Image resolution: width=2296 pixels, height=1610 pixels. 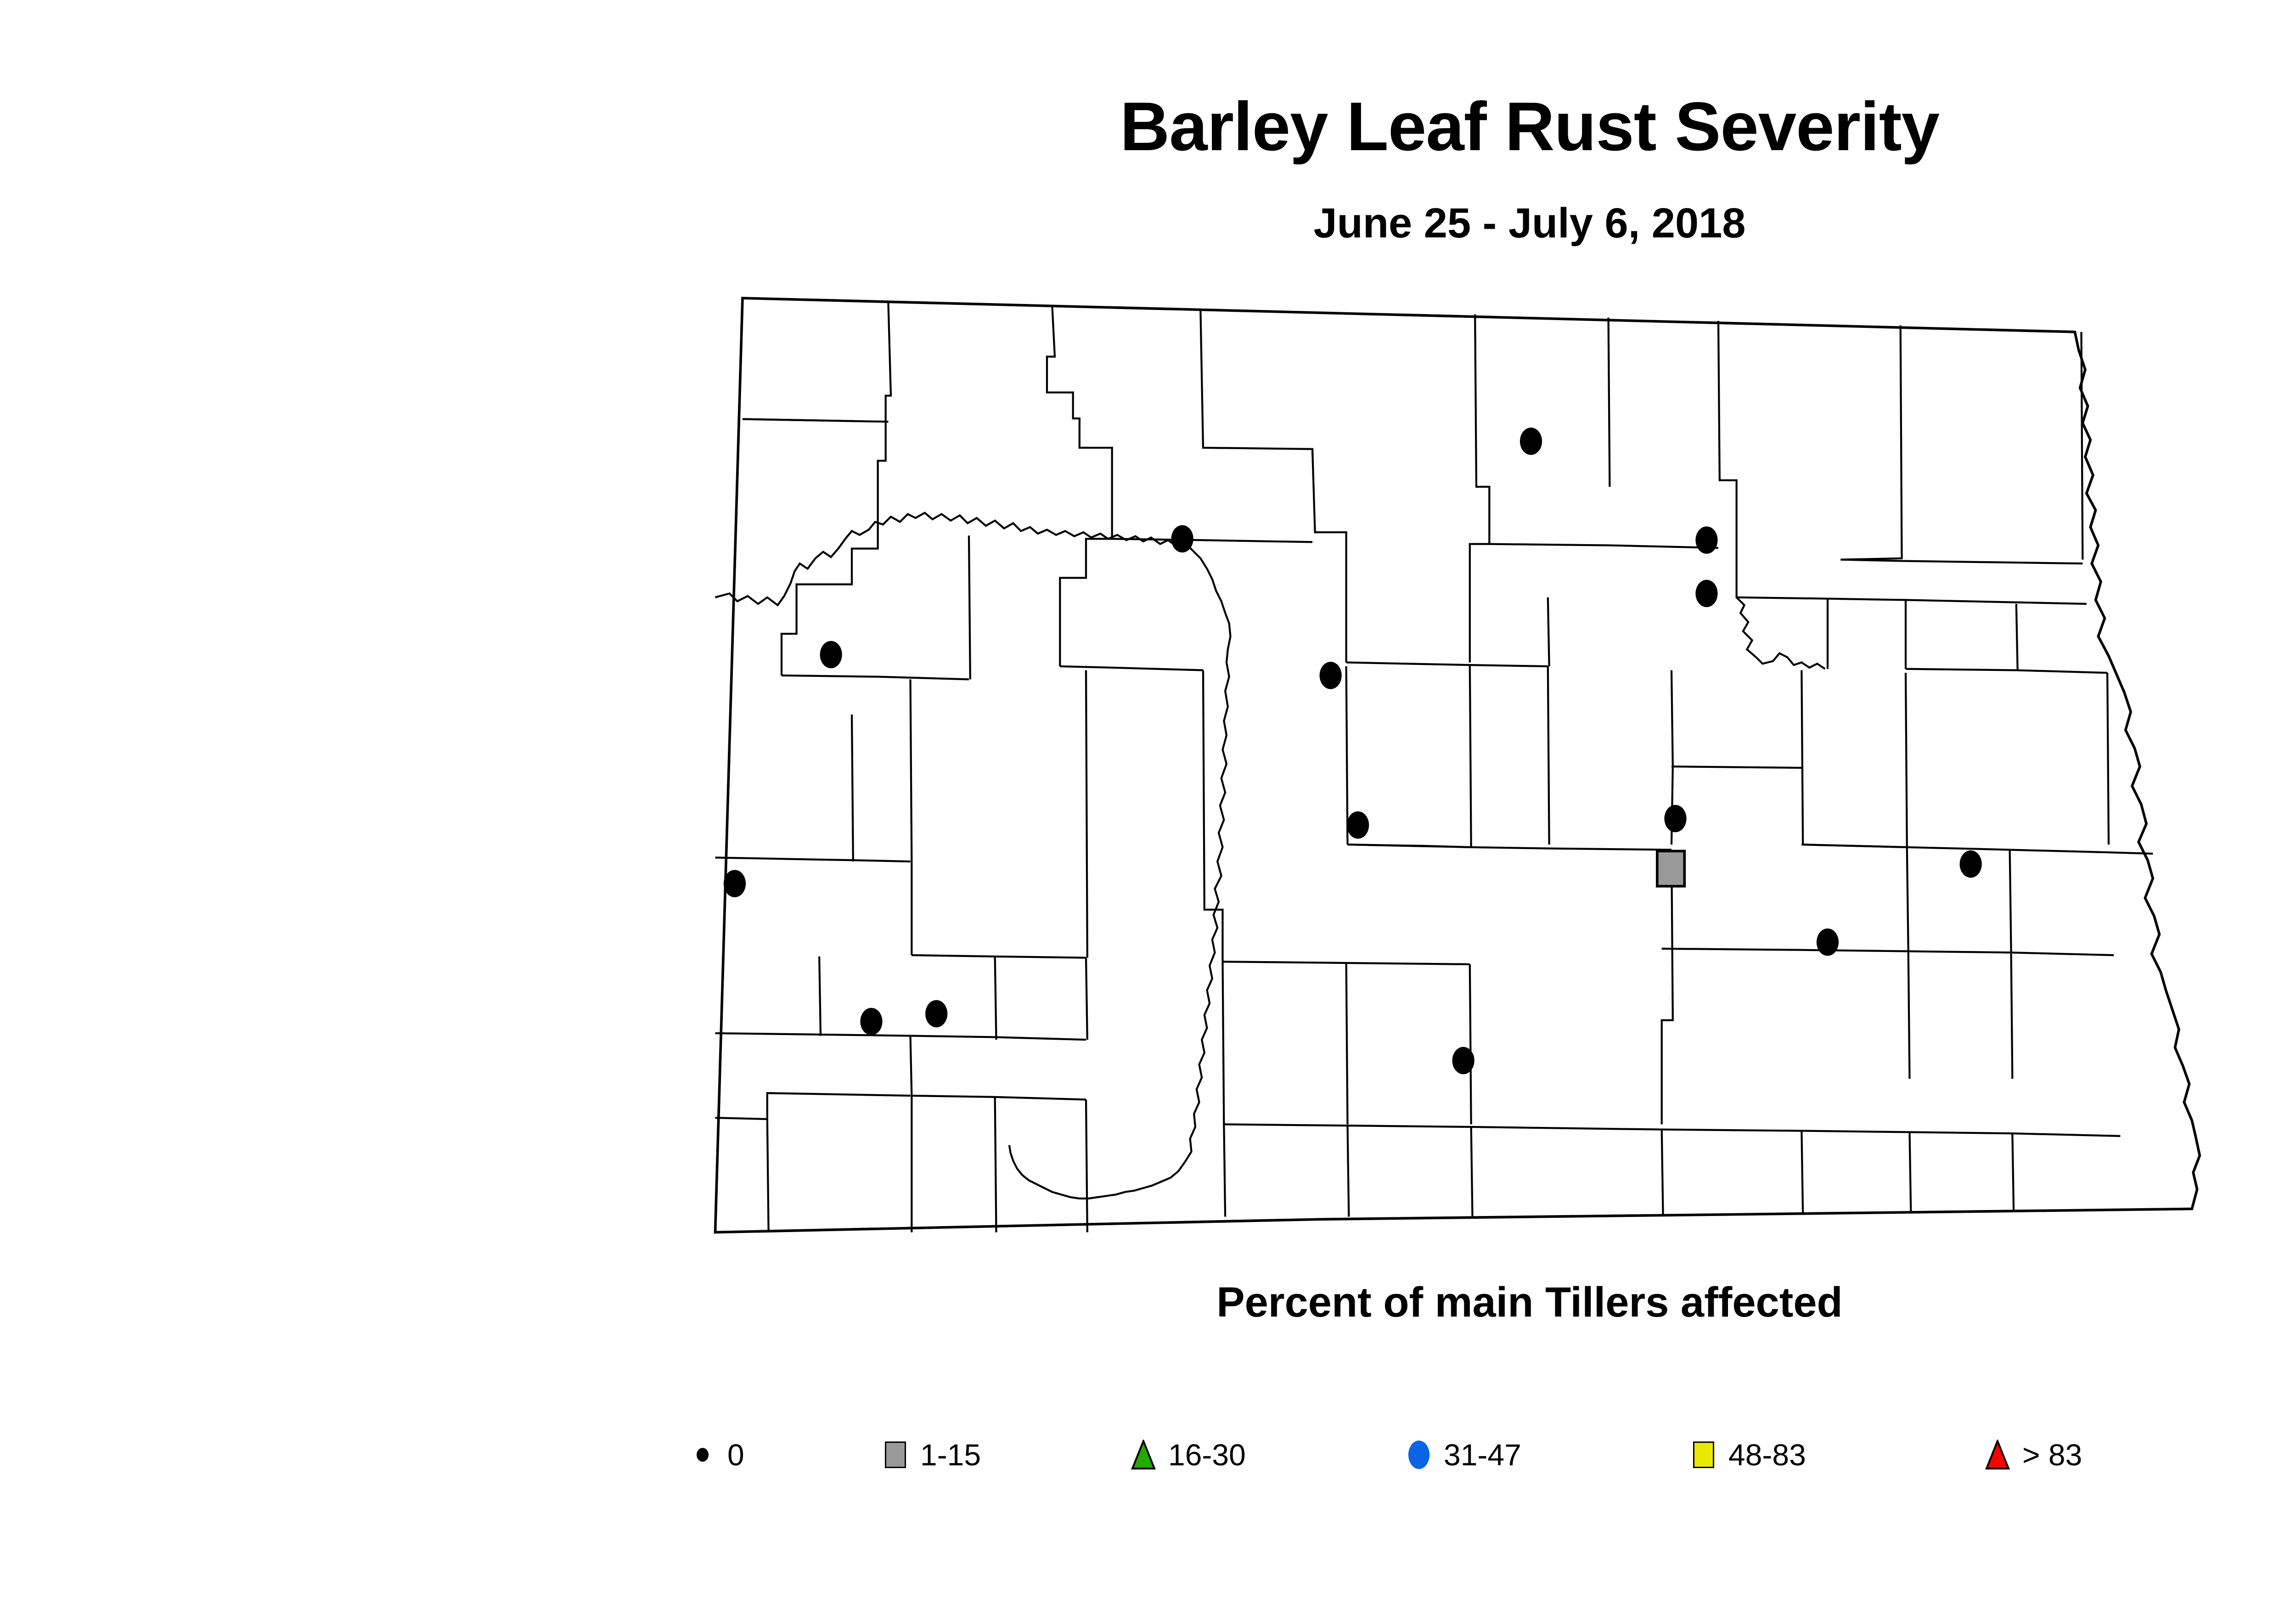 I want to click on legend: 0 1-15 16-30 31-47 4, so click(x=1464, y=1454).